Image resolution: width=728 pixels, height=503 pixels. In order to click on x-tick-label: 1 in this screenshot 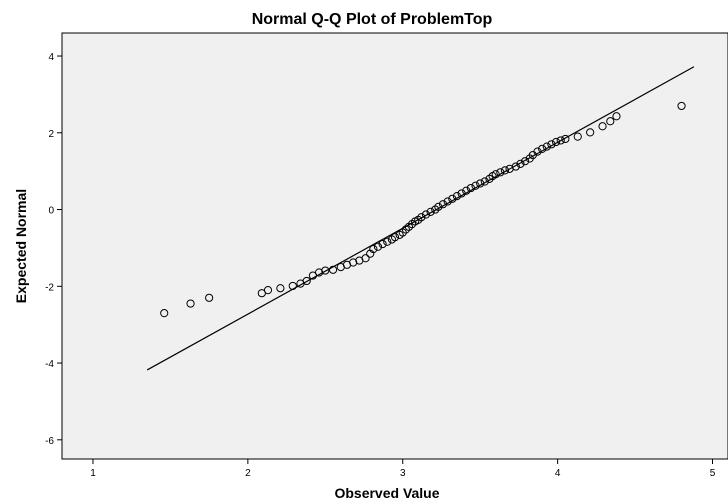, I will do `click(93, 473)`.